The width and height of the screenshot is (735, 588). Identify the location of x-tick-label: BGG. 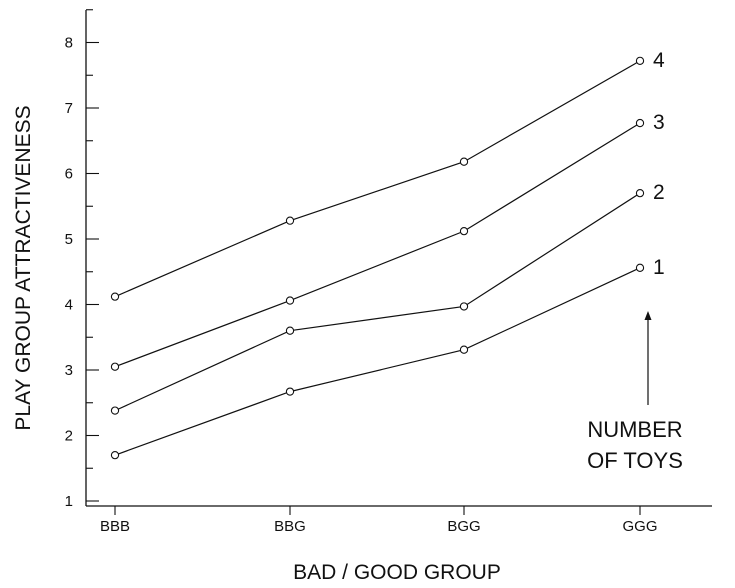
(463, 526).